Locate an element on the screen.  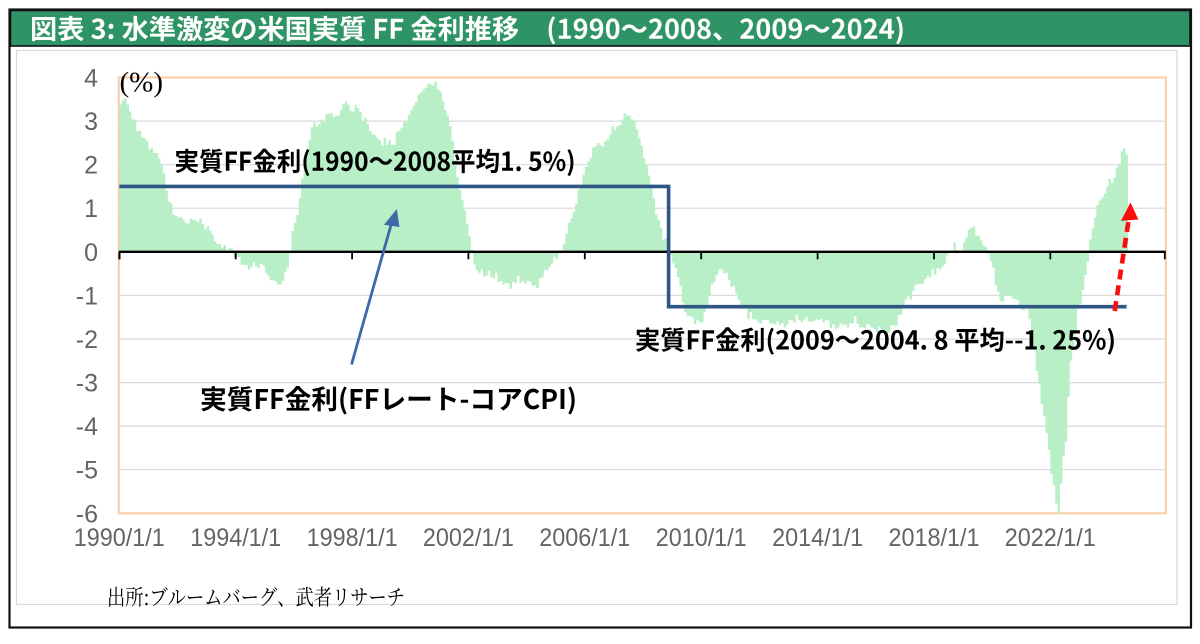
svg-text: 3 is located at coordinates (91, 122).